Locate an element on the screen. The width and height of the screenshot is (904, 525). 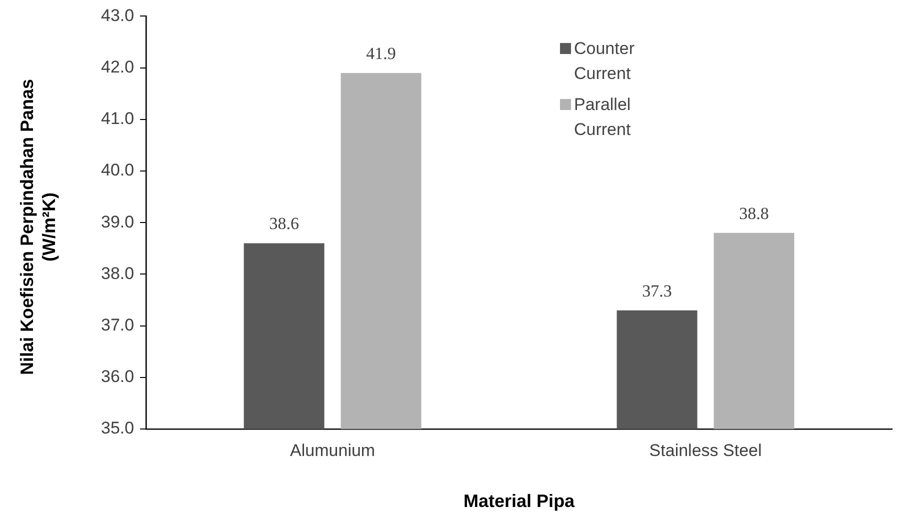
y-tick-label: 41.0 is located at coordinates (117, 118).